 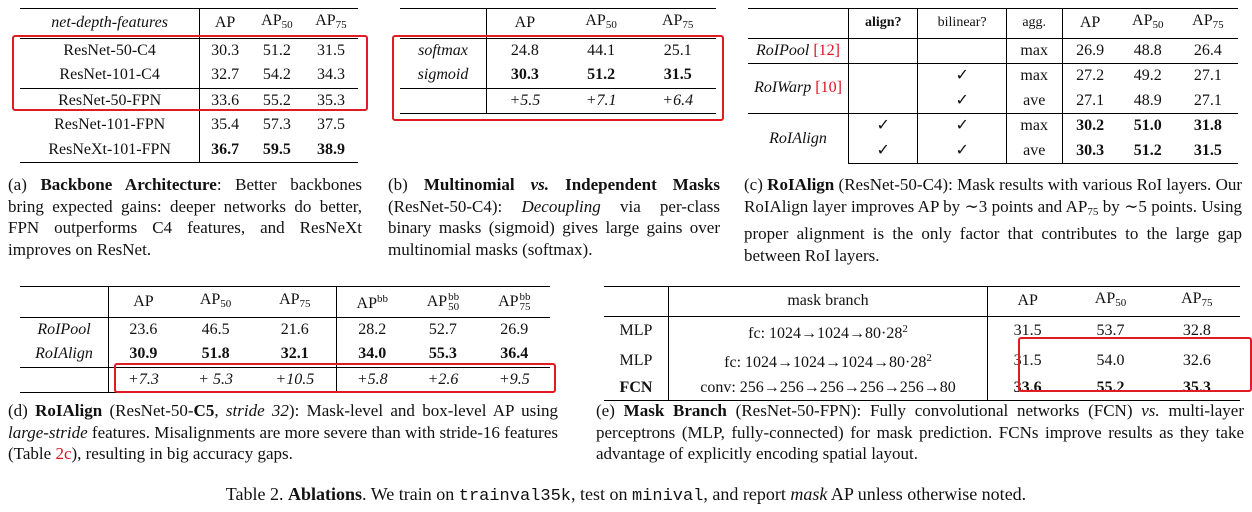 What do you see at coordinates (215, 353) in the screenshot?
I see `cell-ap50: 51.8` at bounding box center [215, 353].